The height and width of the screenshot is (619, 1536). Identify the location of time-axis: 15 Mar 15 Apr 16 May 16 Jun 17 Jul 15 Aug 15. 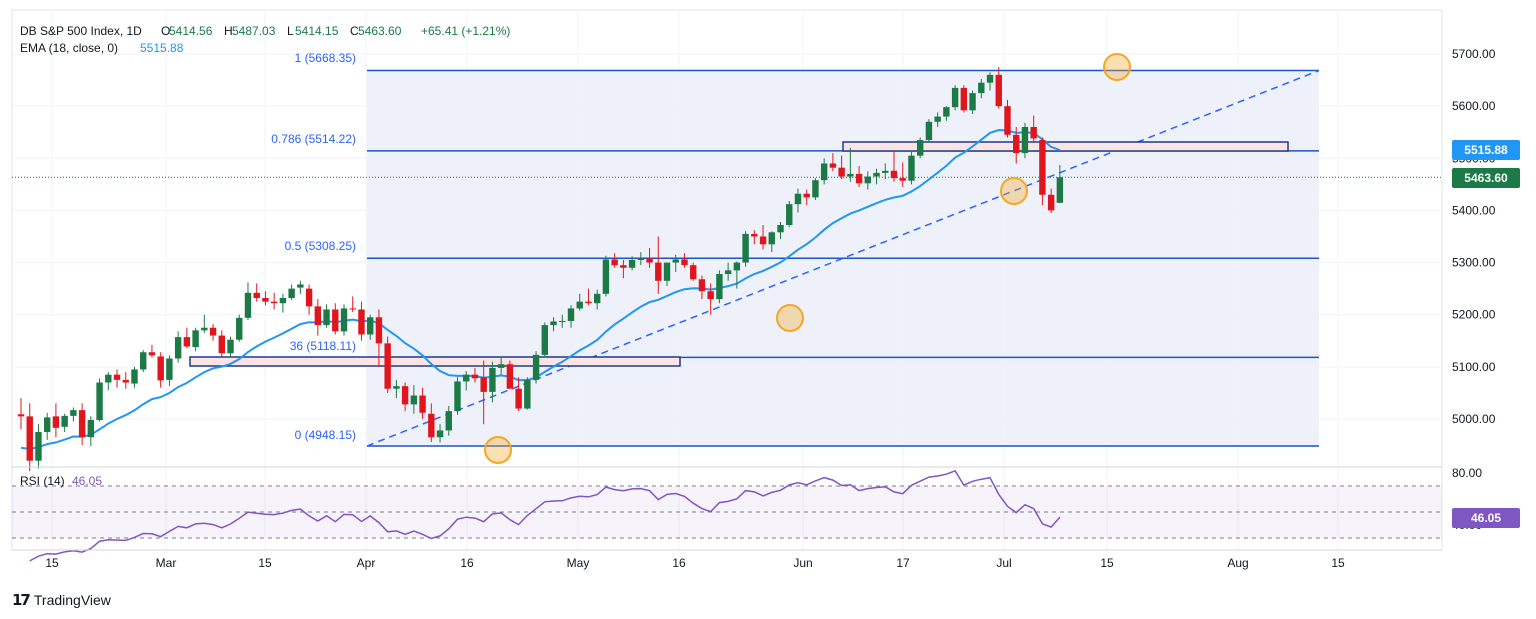
(727, 559).